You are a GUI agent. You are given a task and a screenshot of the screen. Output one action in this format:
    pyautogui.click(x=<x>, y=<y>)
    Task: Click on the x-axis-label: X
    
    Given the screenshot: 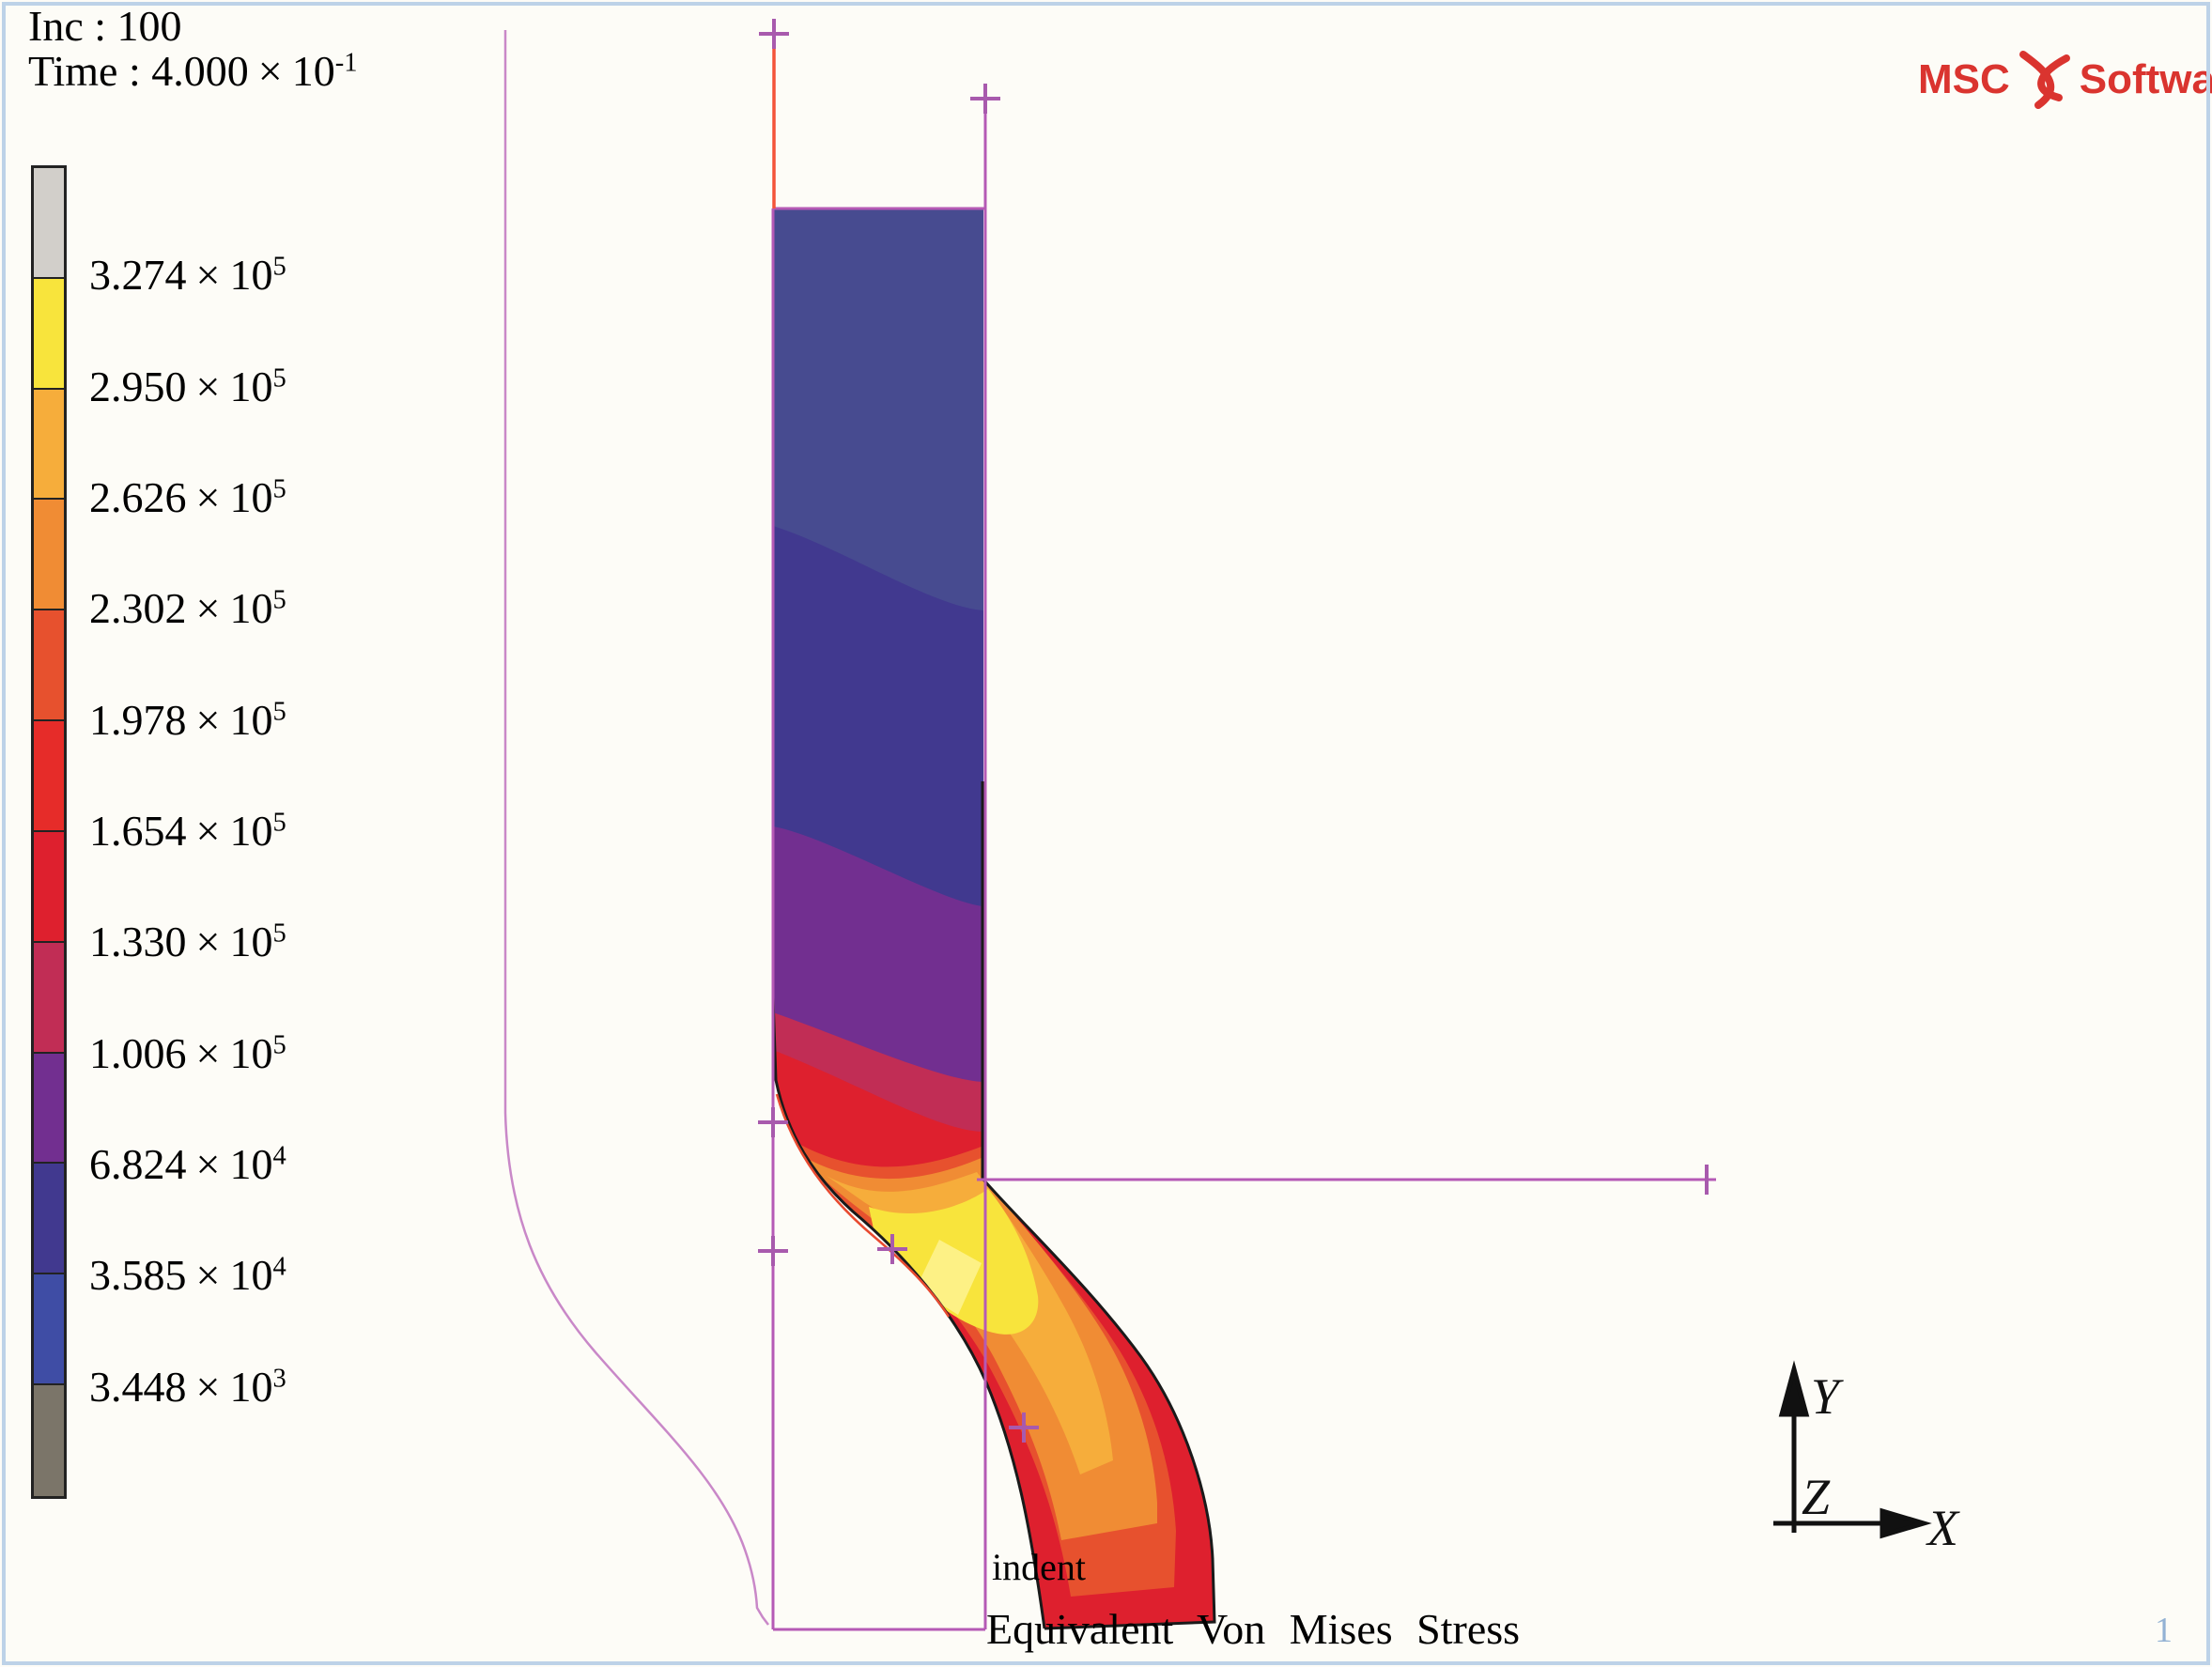 What is the action you would take?
    pyautogui.click(x=1943, y=1528)
    